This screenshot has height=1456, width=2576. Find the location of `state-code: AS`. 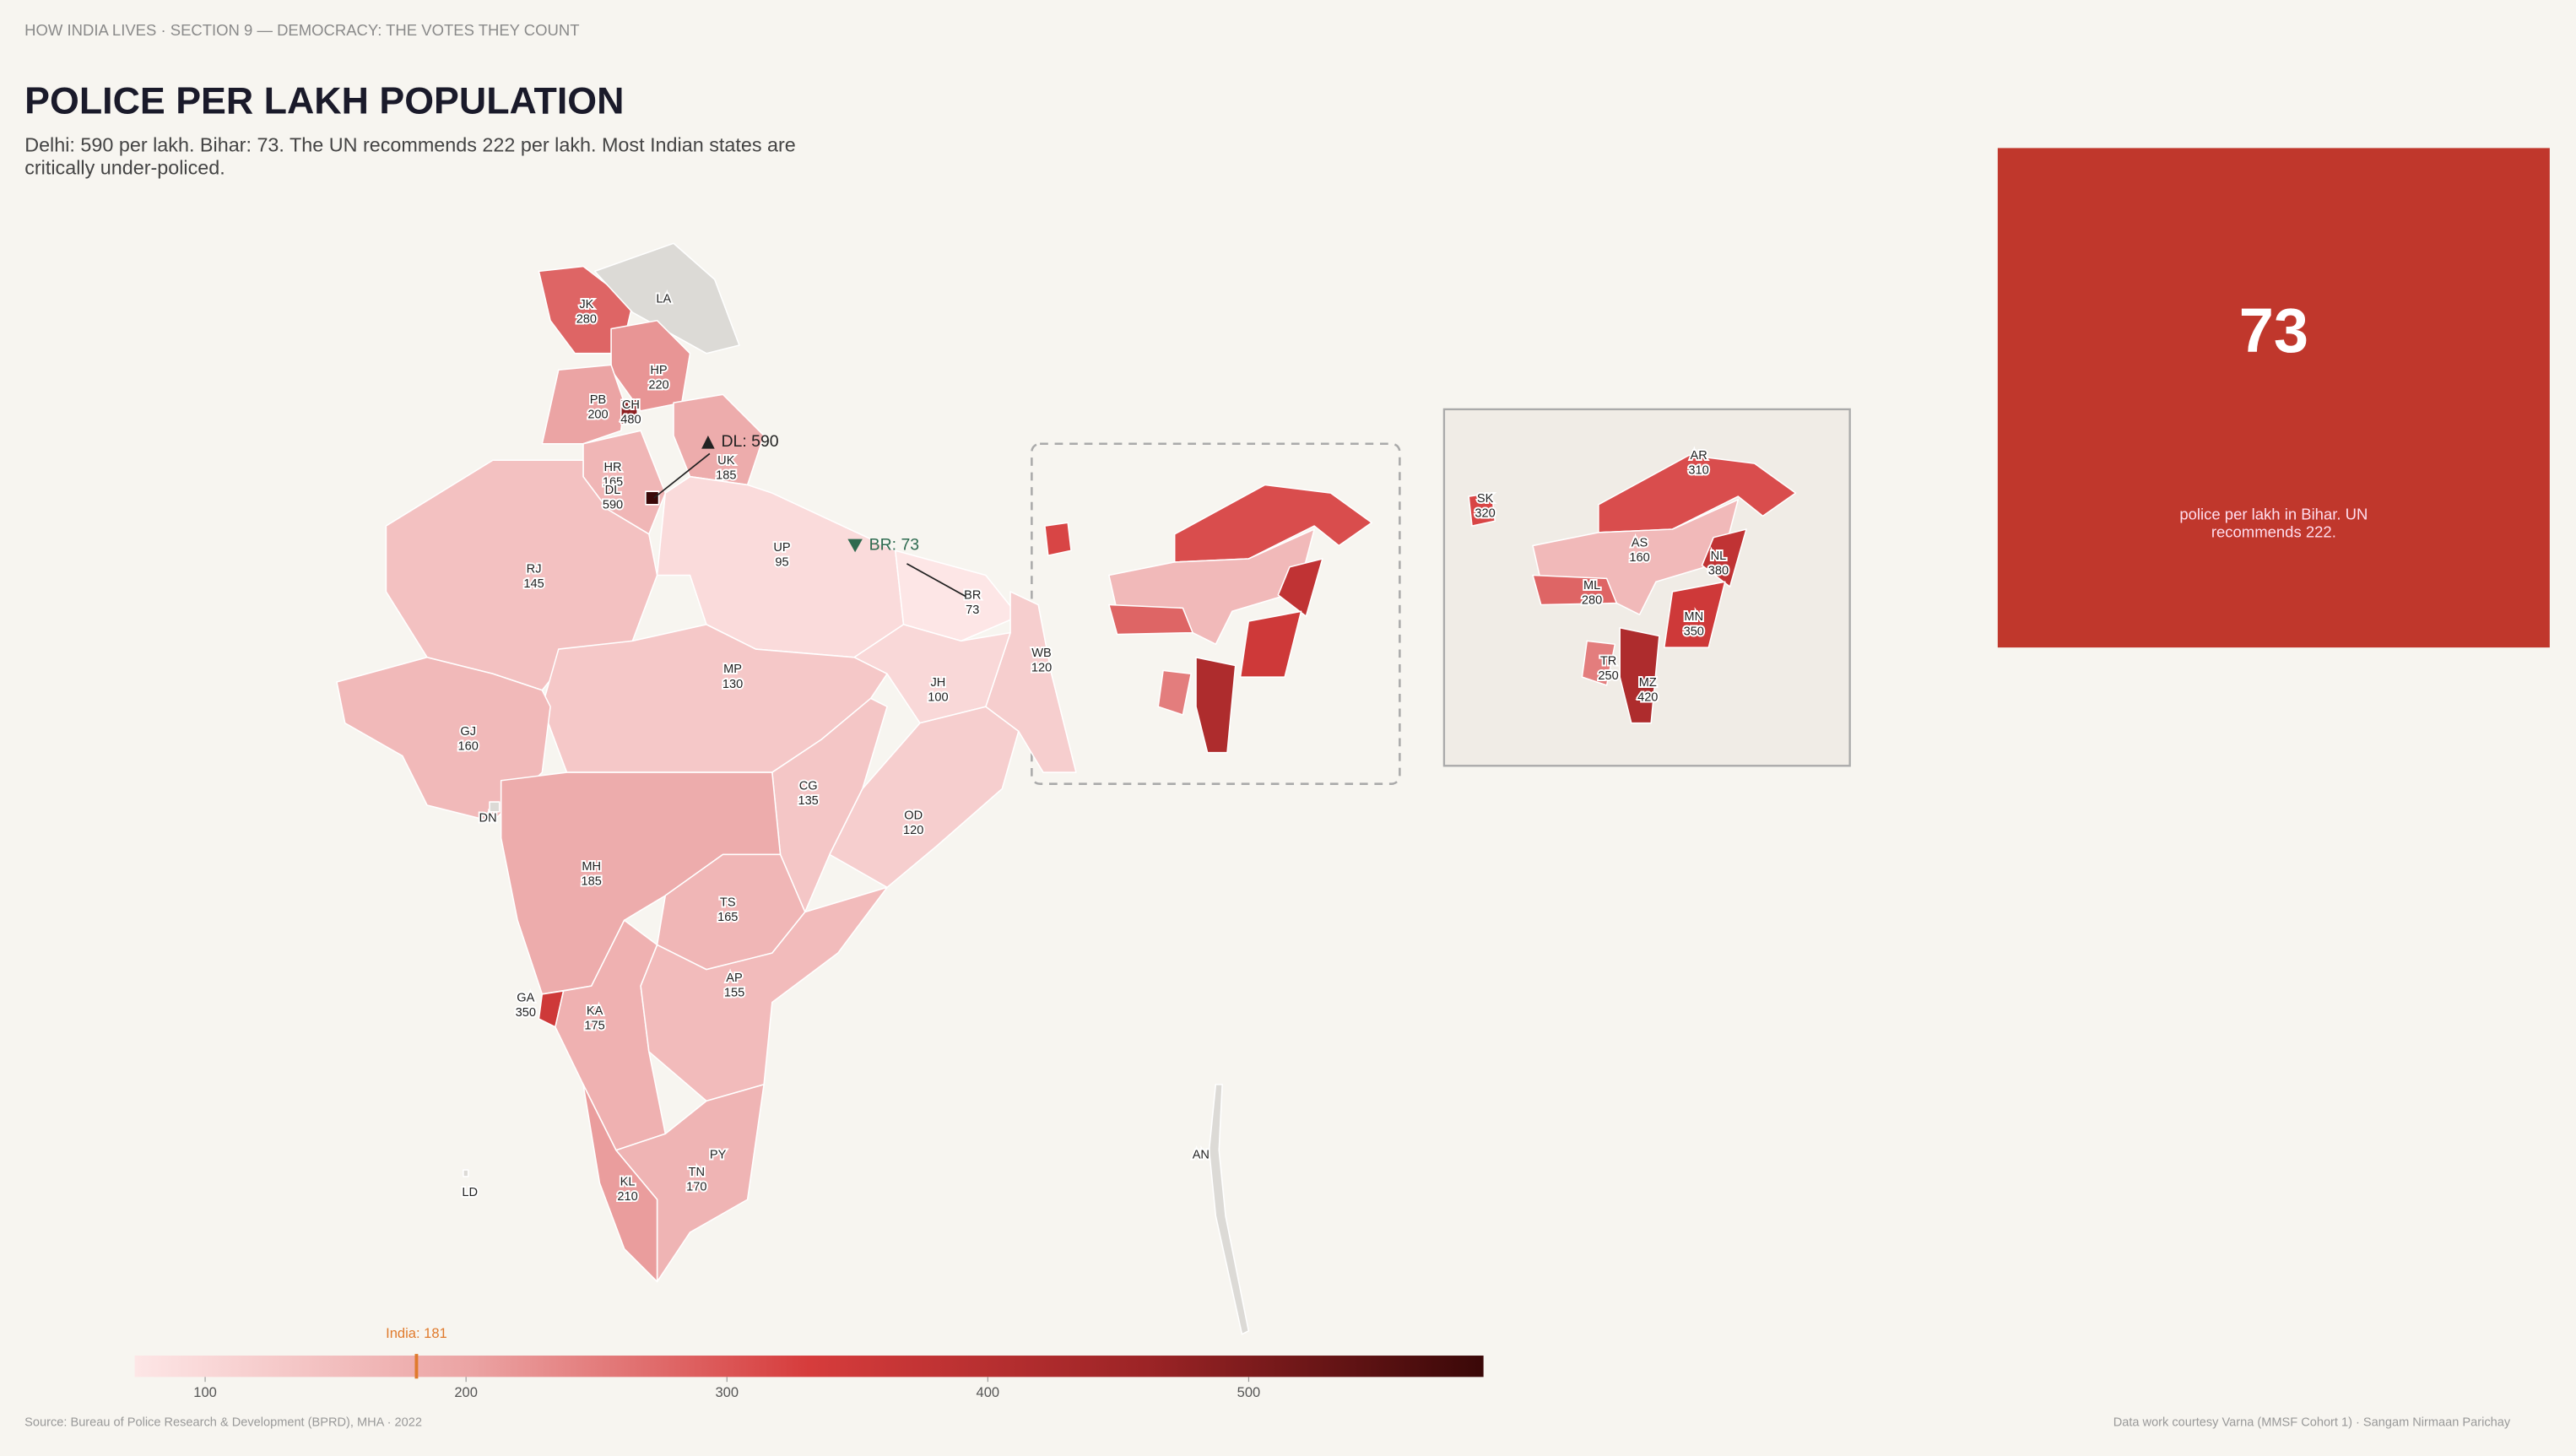

state-code: AS is located at coordinates (1640, 542).